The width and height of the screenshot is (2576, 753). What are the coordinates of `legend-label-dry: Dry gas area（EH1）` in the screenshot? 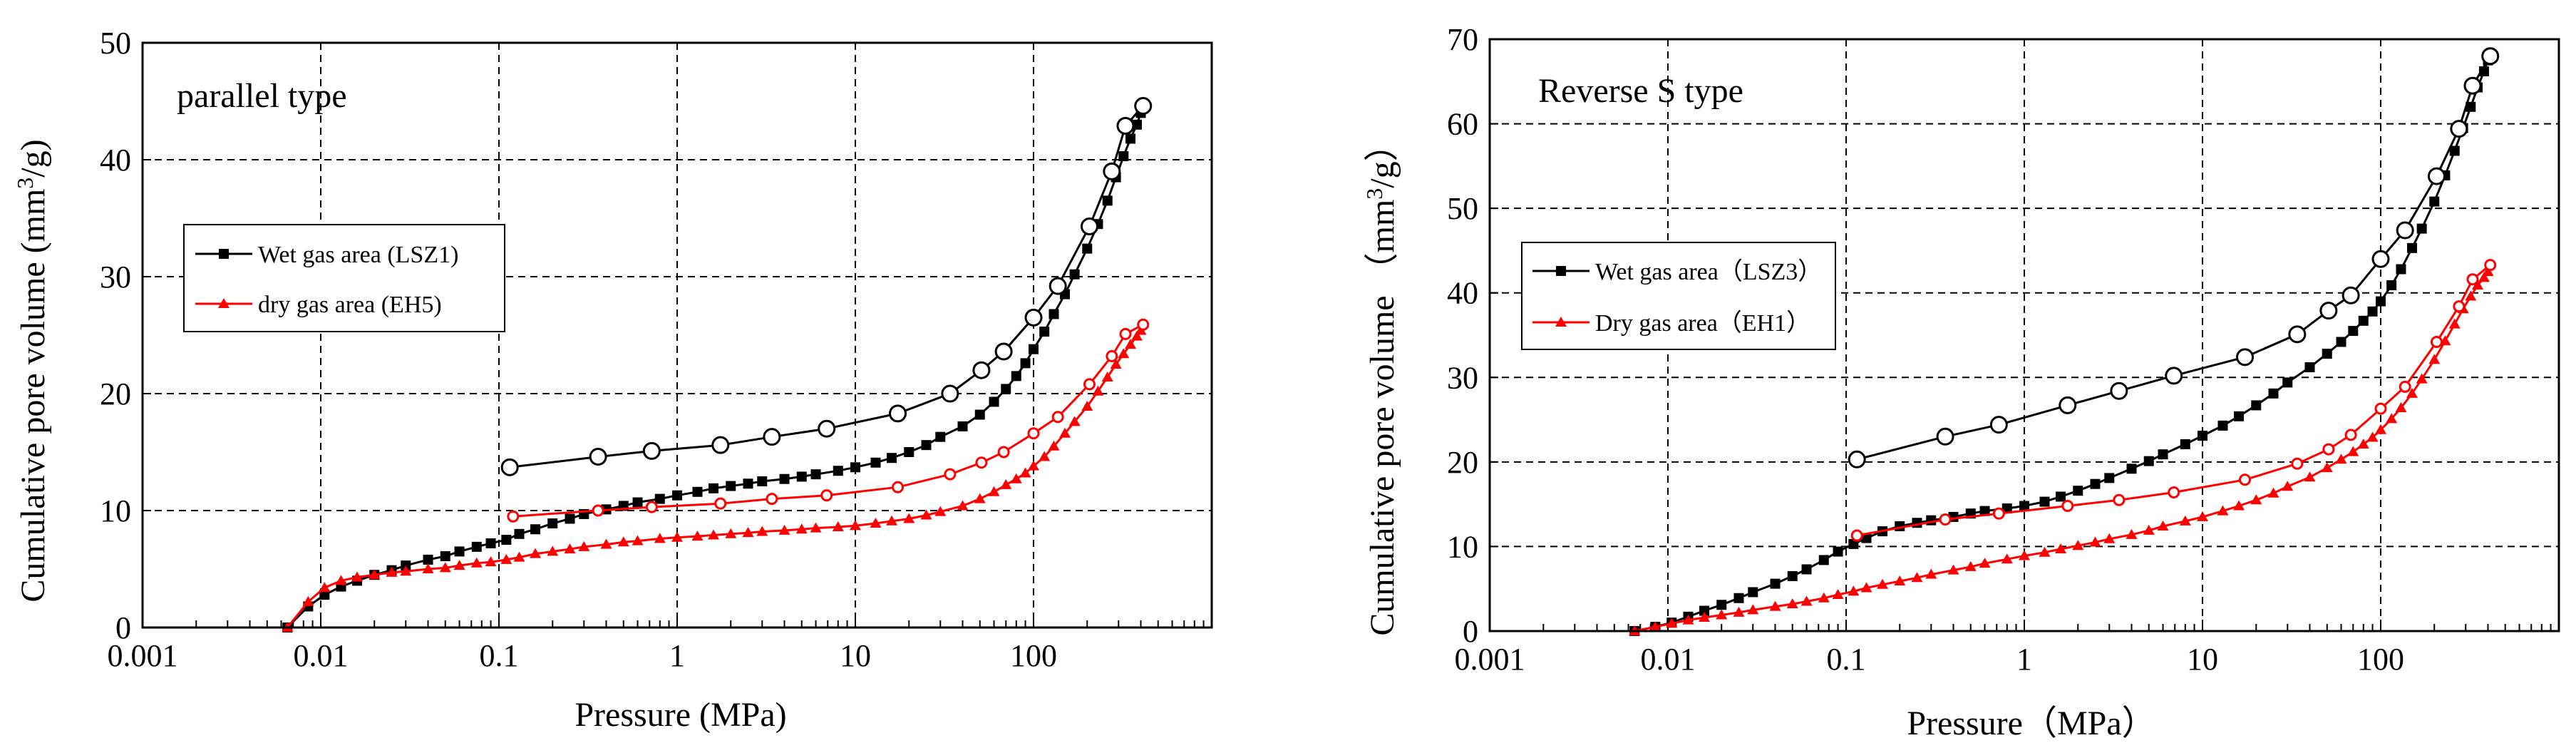 It's located at (1702, 323).